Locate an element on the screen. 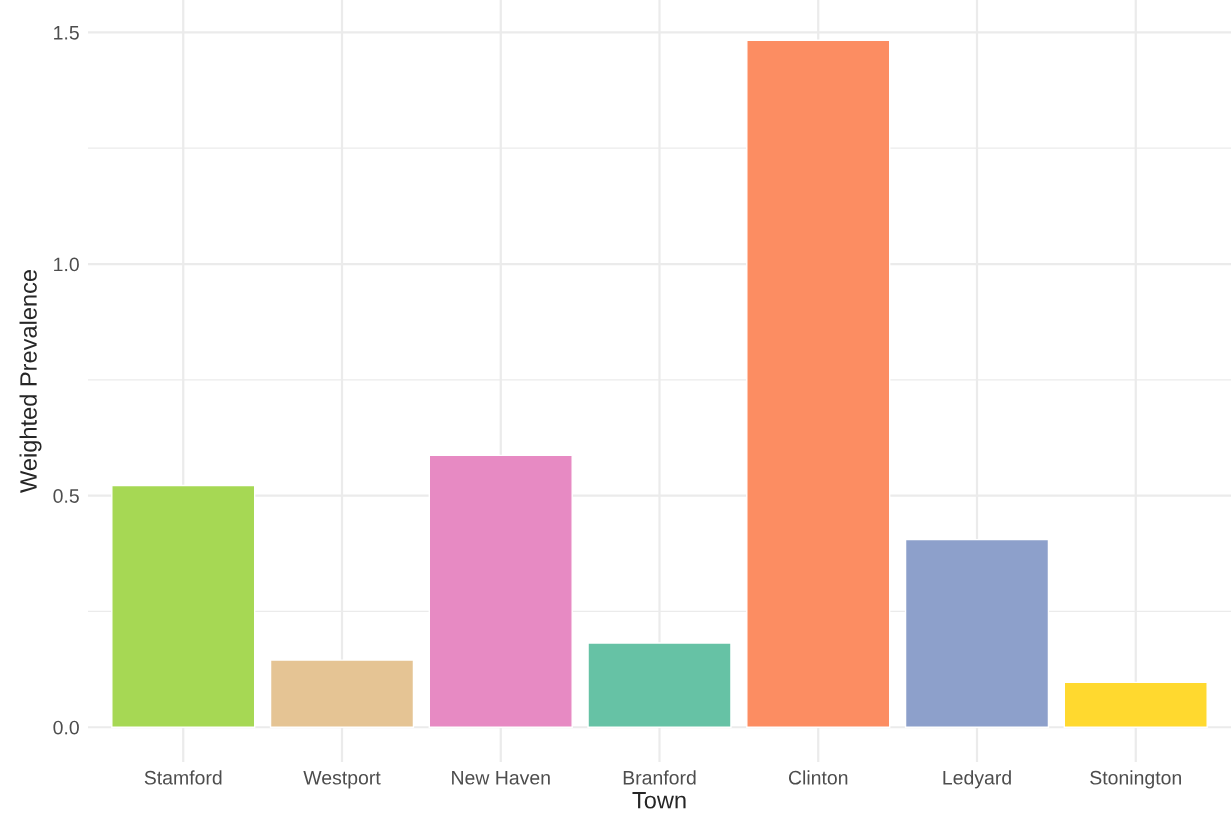 The image size is (1231, 829). x-tick-label: Westport is located at coordinates (342, 780).